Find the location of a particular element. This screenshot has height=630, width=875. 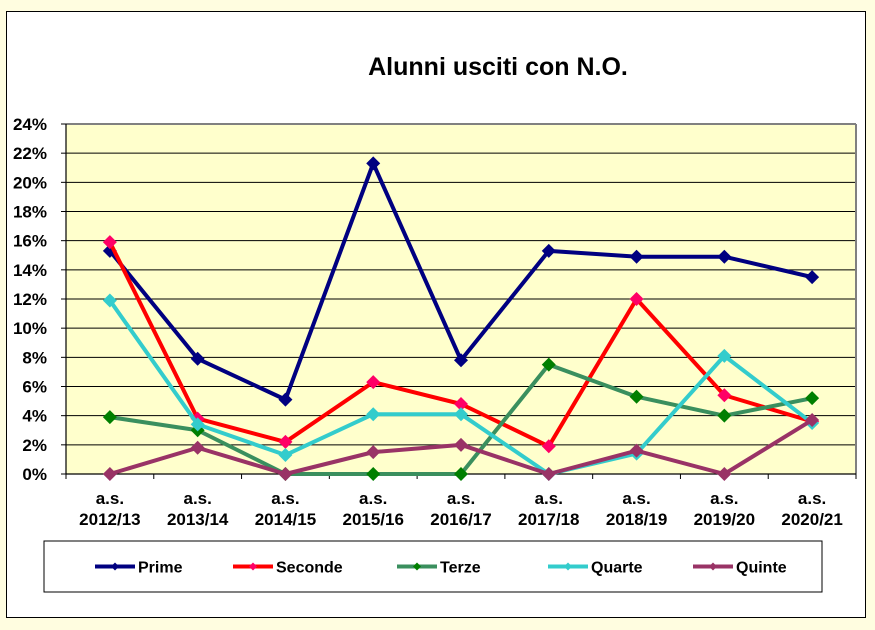

legend-label: Quarte is located at coordinates (617, 568).